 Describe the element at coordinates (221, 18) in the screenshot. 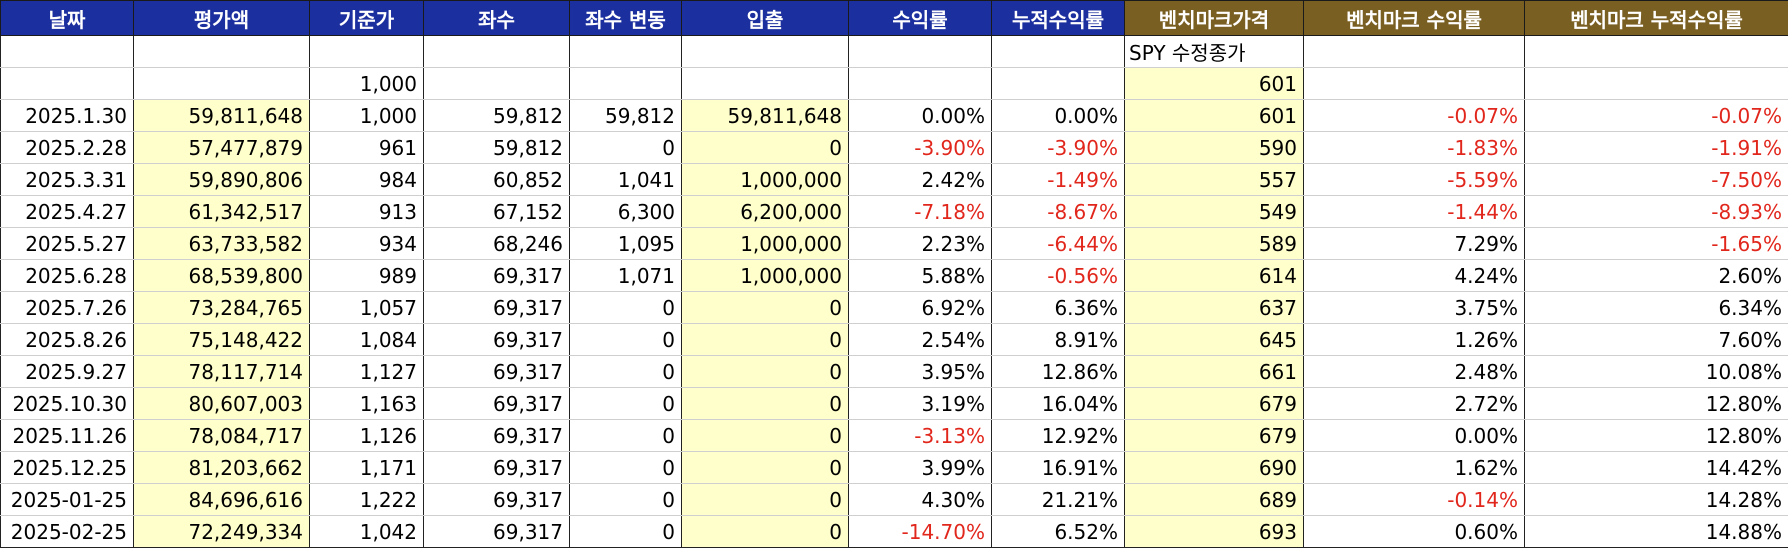

I see `header-value: 평가액` at that location.